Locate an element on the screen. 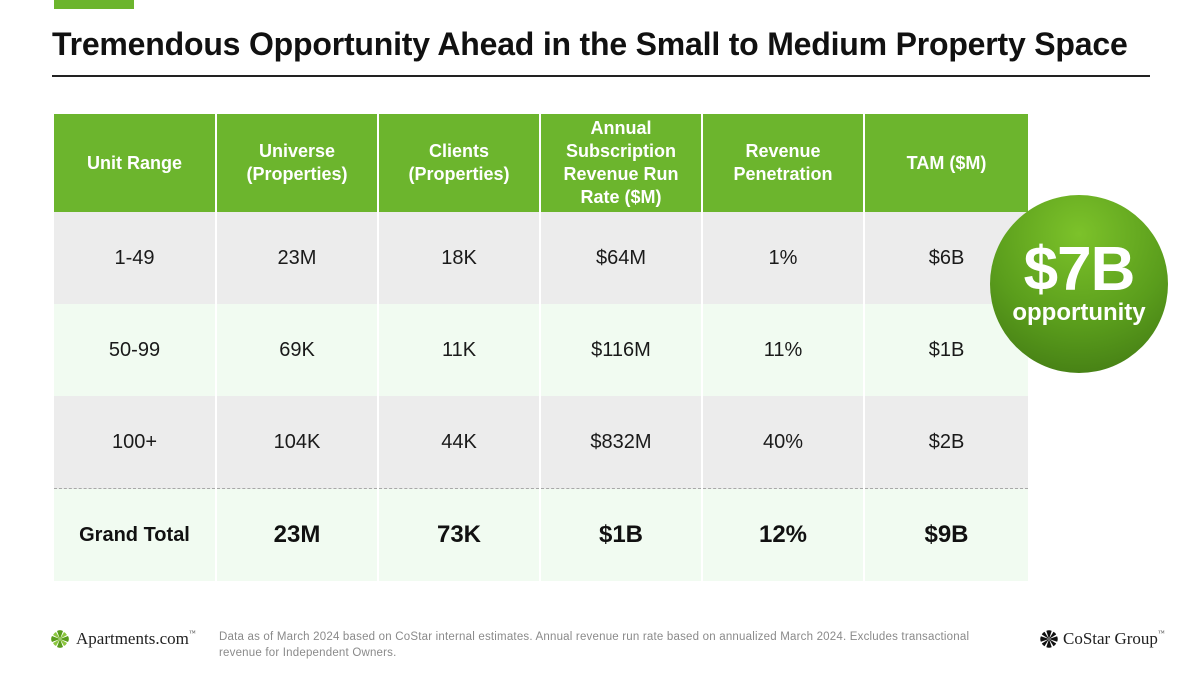 The width and height of the screenshot is (1200, 675). table-row: 50-99 69K 11K $116M 11% $1B is located at coordinates (541, 350).